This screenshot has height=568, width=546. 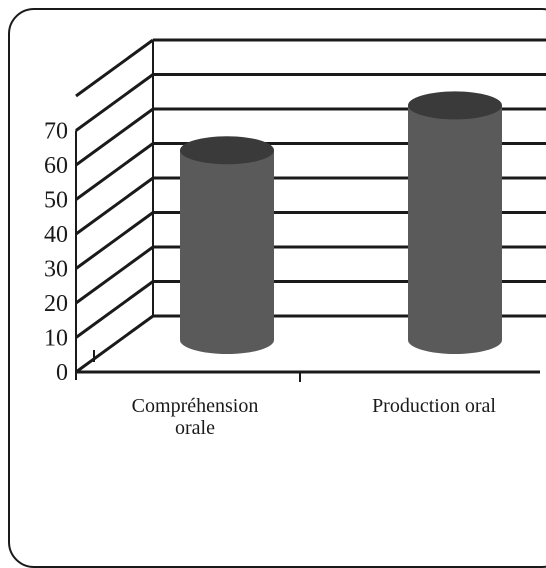 What do you see at coordinates (56, 166) in the screenshot?
I see `y-tick-label: 60` at bounding box center [56, 166].